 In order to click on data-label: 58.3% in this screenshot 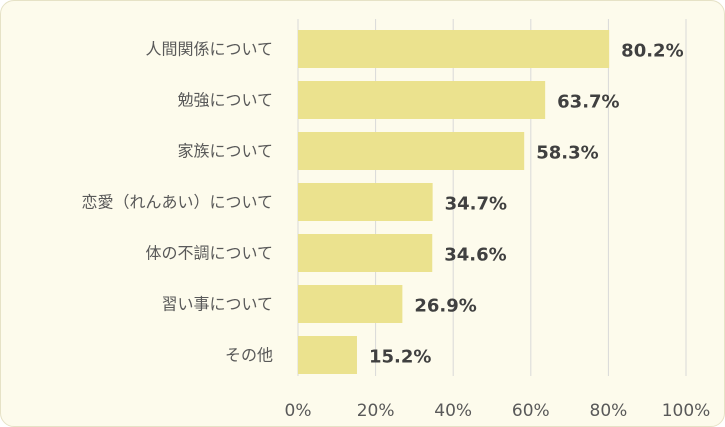, I will do `click(567, 153)`.